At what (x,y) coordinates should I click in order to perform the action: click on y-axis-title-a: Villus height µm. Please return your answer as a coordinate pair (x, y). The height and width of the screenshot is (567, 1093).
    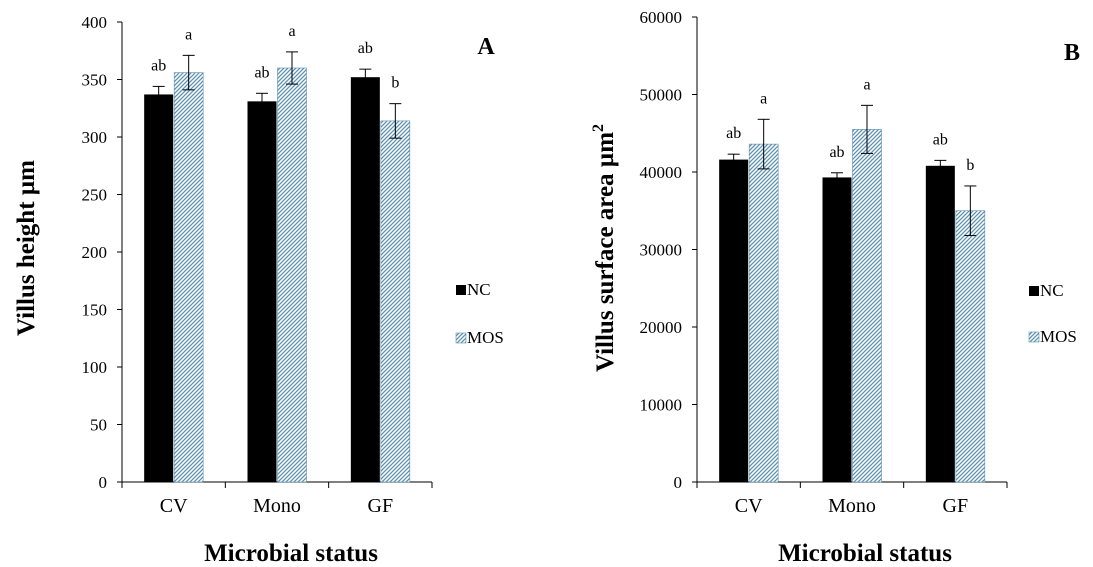
    Looking at the image, I should click on (26, 248).